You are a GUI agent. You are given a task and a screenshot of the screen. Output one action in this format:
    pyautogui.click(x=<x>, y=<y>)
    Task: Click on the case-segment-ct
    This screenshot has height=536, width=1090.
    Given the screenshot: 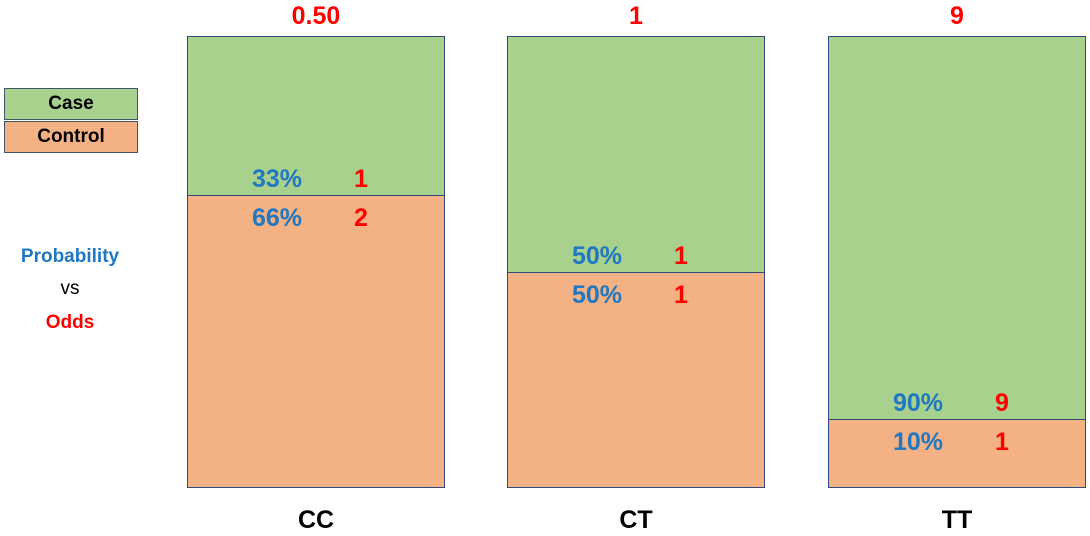 What is the action you would take?
    pyautogui.click(x=636, y=155)
    